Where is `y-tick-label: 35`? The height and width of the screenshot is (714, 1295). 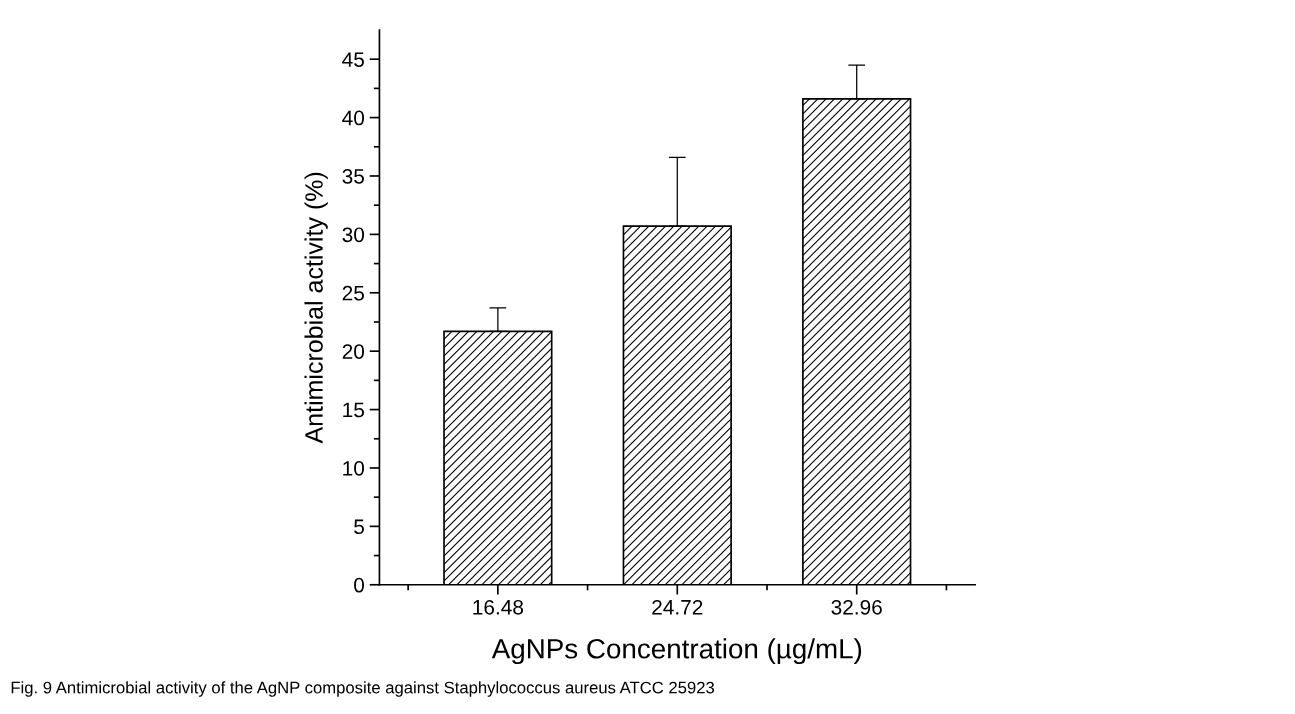 y-tick-label: 35 is located at coordinates (353, 176).